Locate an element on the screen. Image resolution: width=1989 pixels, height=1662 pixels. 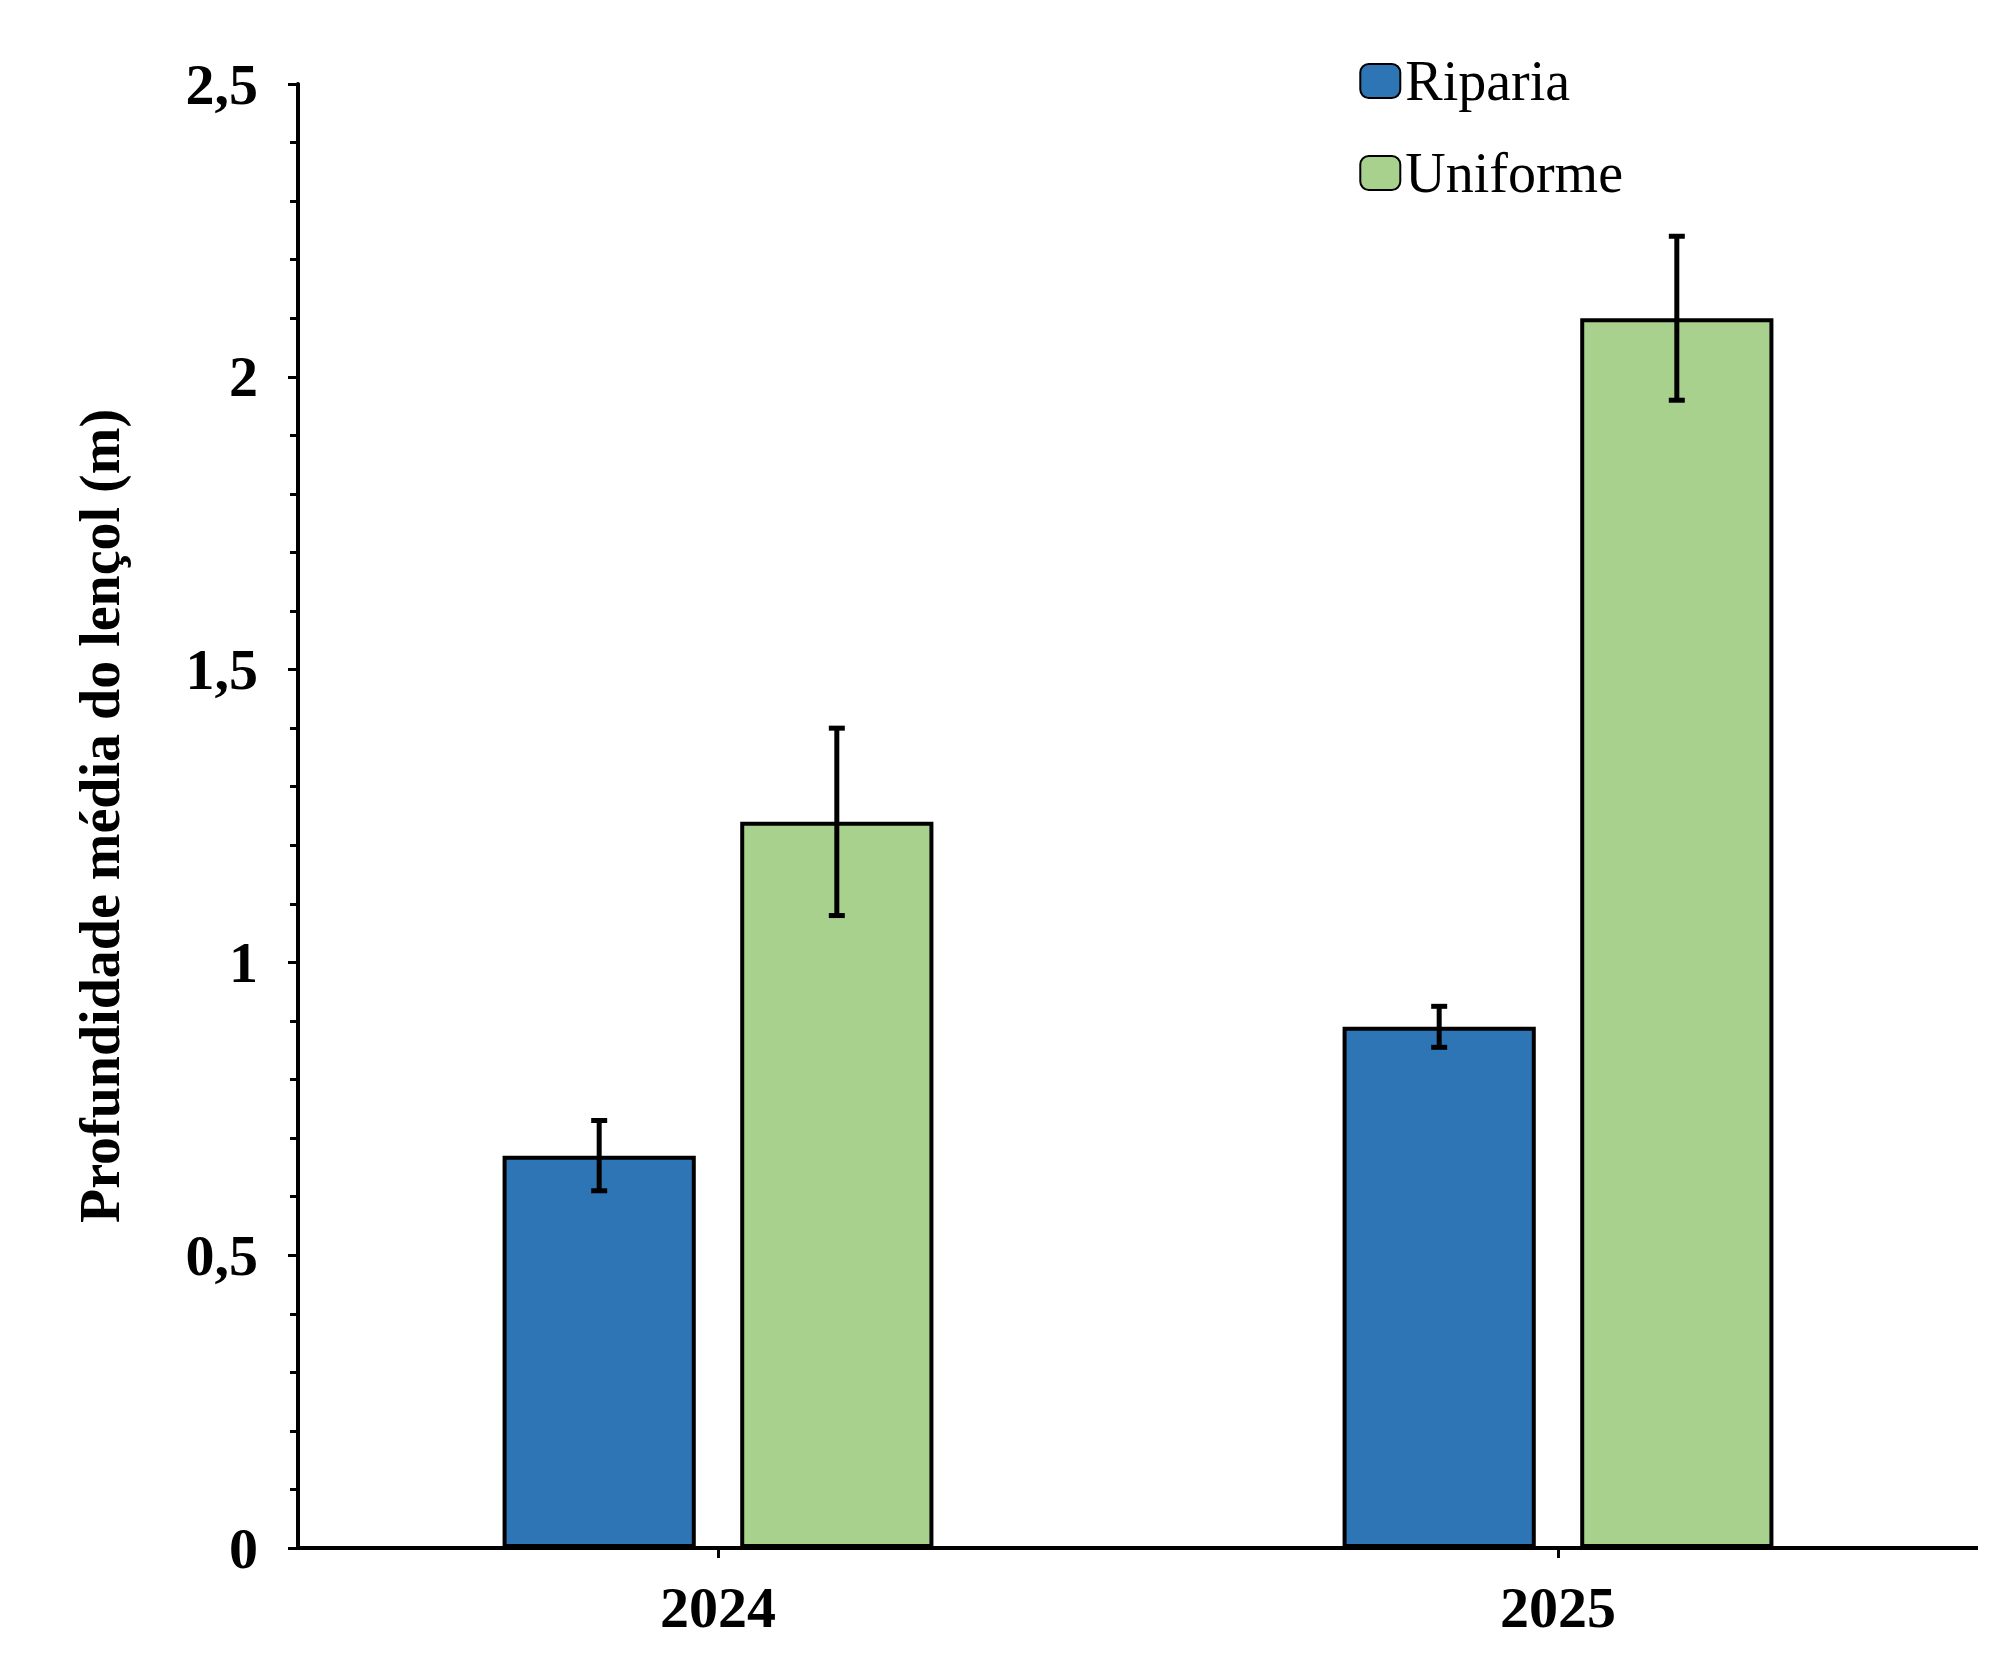
y-axis-title: Profundidade média do lençol (m) is located at coordinates (100, 816).